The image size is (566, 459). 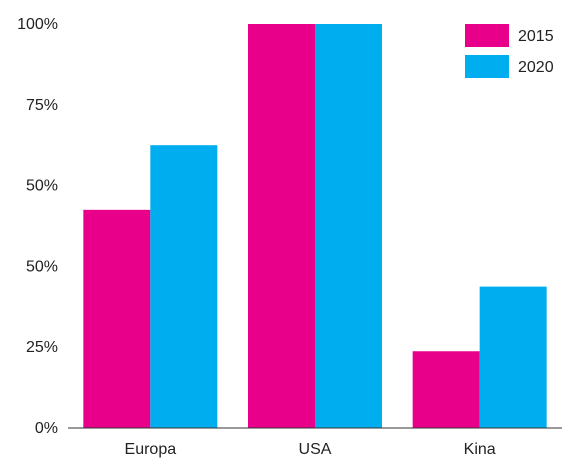 I want to click on legend-label-2020: 2020, so click(x=536, y=67).